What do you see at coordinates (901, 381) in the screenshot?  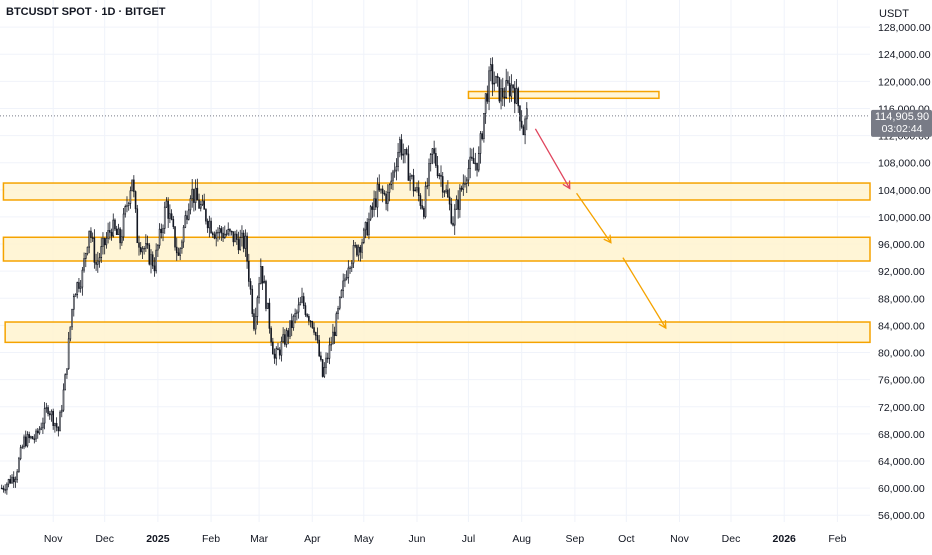 I see `y-tick-label: 76,000.00` at bounding box center [901, 381].